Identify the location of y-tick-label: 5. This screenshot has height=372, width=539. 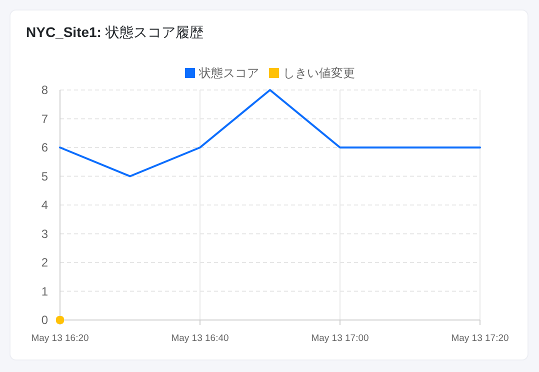
(44, 176).